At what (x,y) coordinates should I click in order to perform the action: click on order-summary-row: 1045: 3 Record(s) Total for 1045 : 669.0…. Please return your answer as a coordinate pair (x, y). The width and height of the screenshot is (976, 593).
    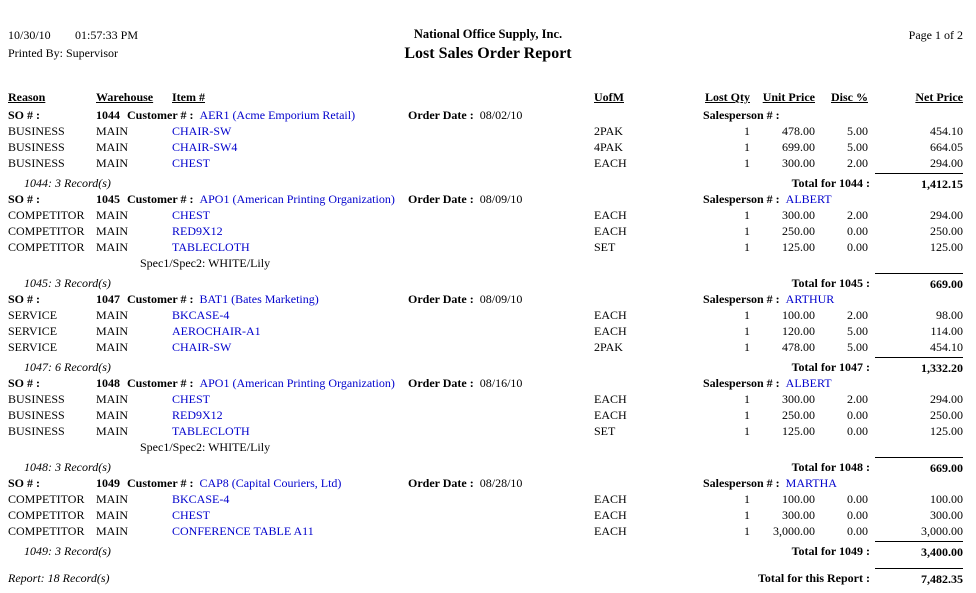
    Looking at the image, I should click on (488, 282).